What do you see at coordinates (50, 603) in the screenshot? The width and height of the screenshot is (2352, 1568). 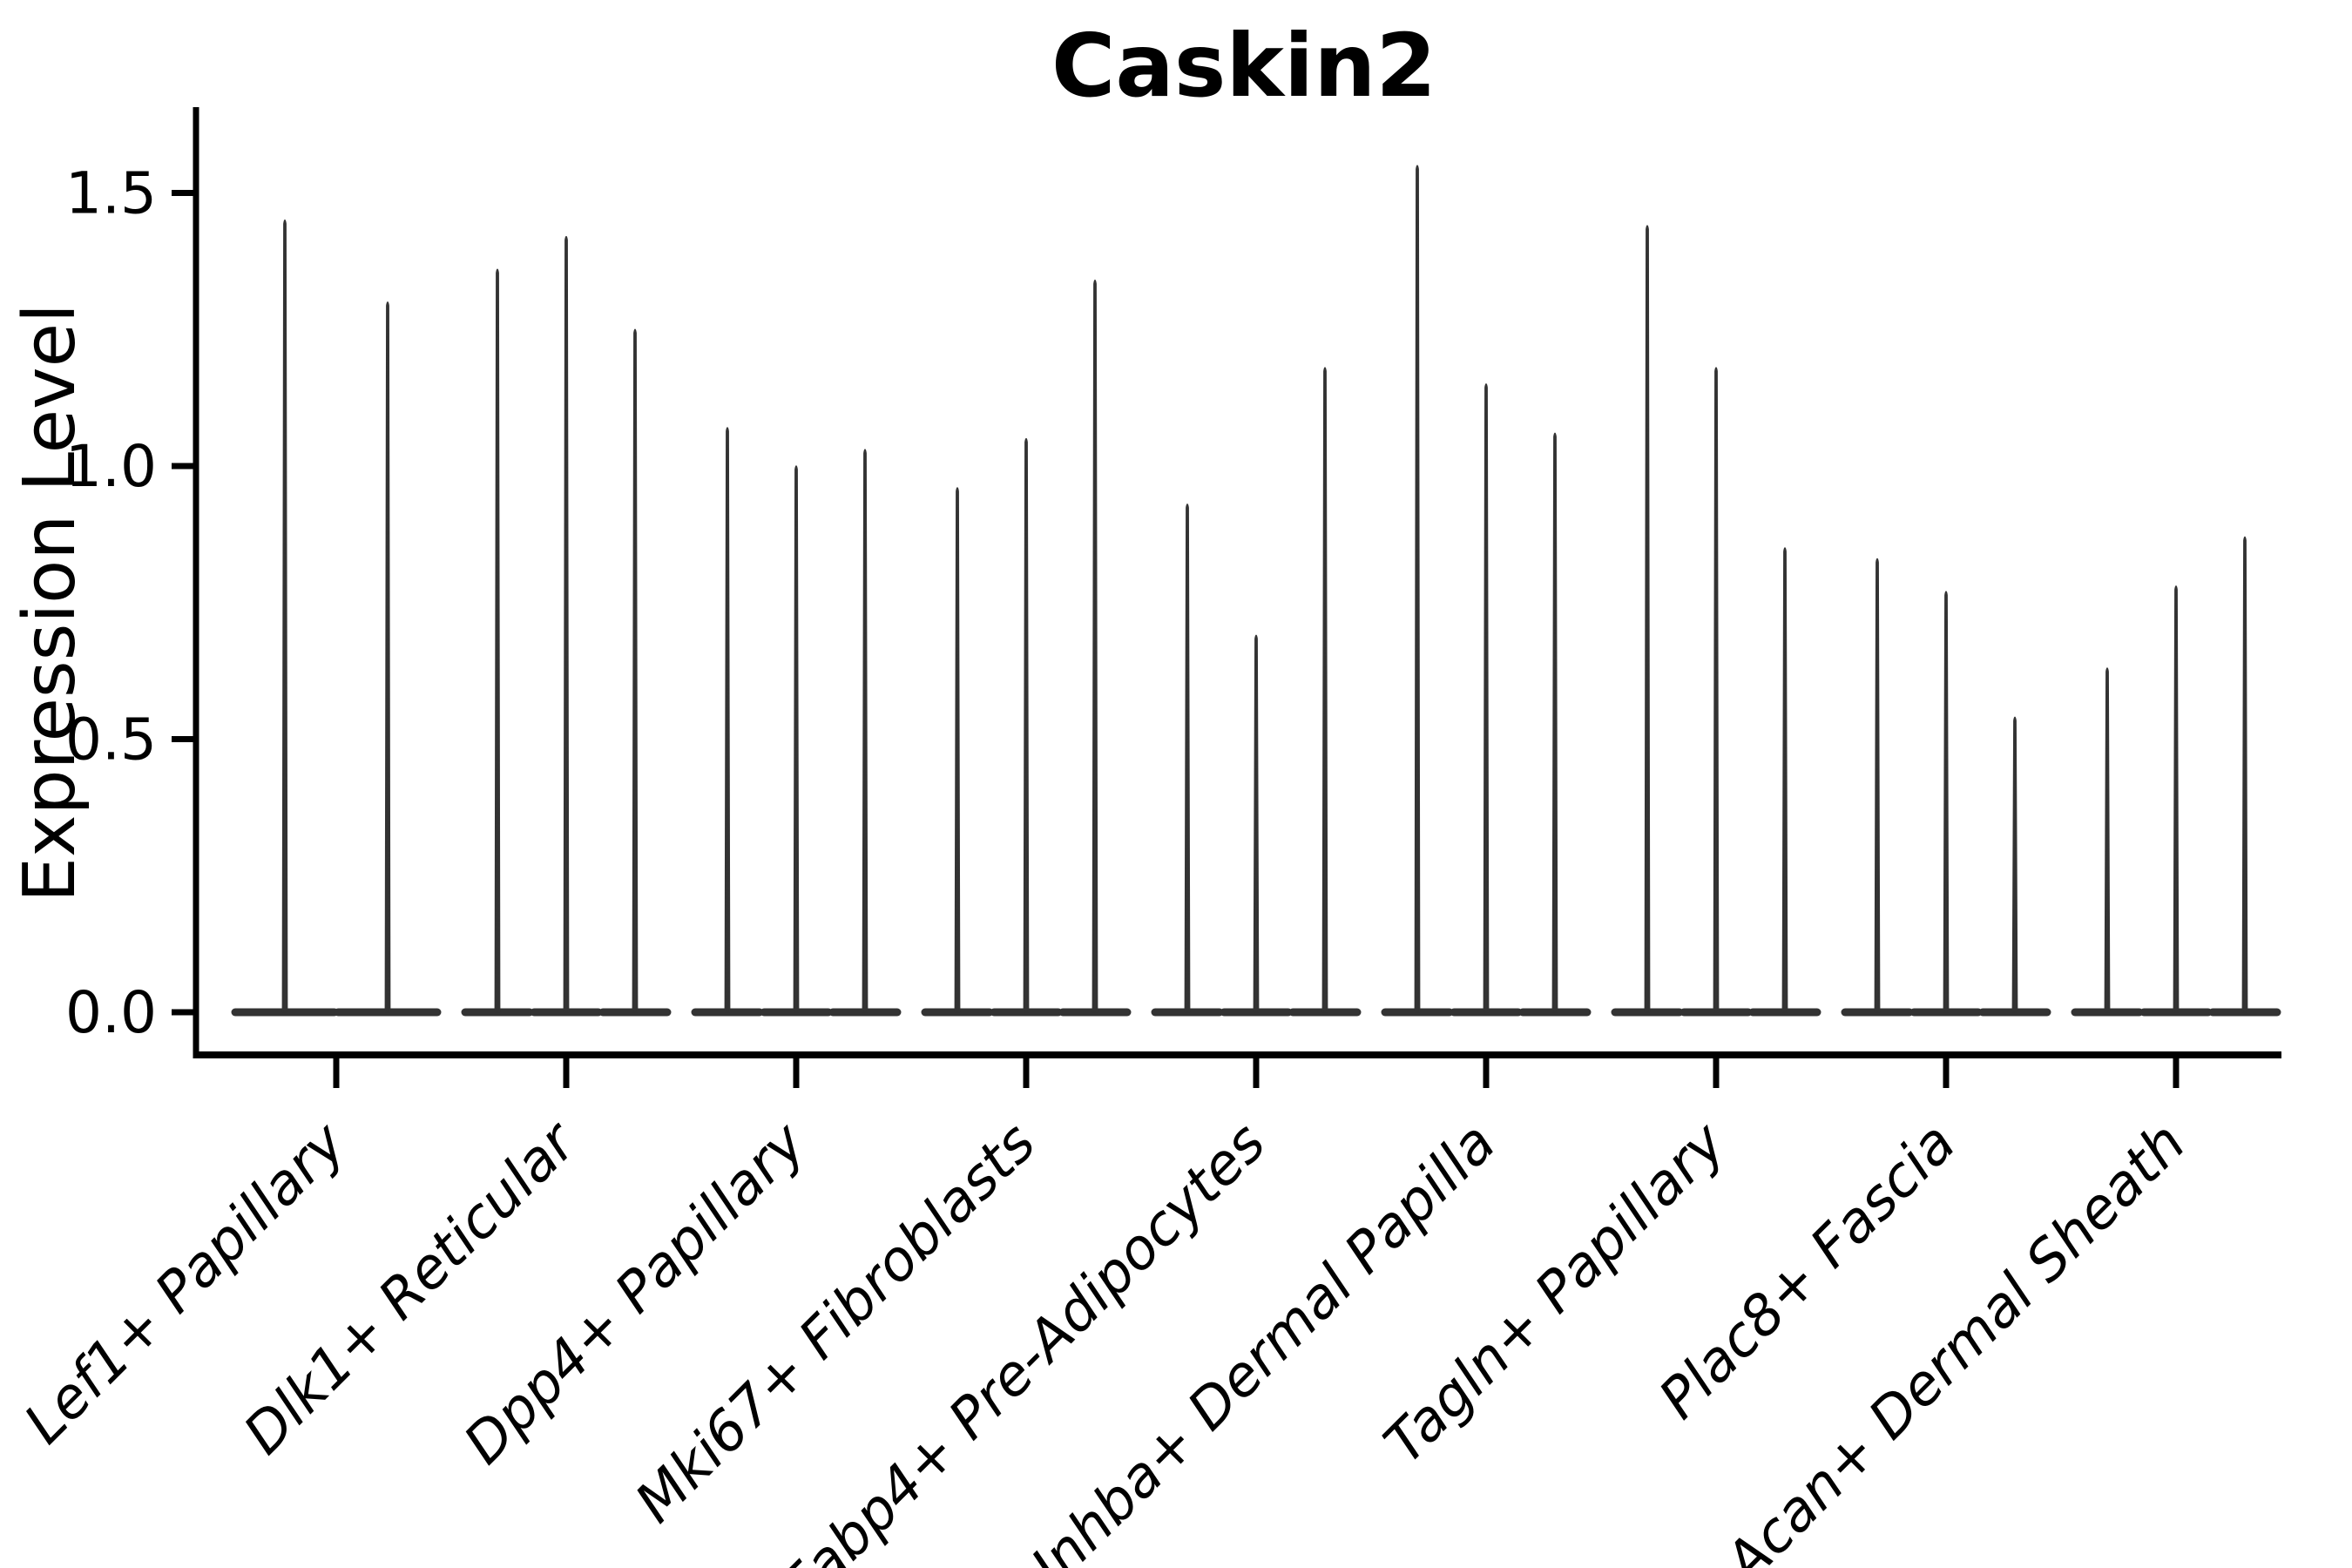 I see `y-axis-label: Expression Level` at bounding box center [50, 603].